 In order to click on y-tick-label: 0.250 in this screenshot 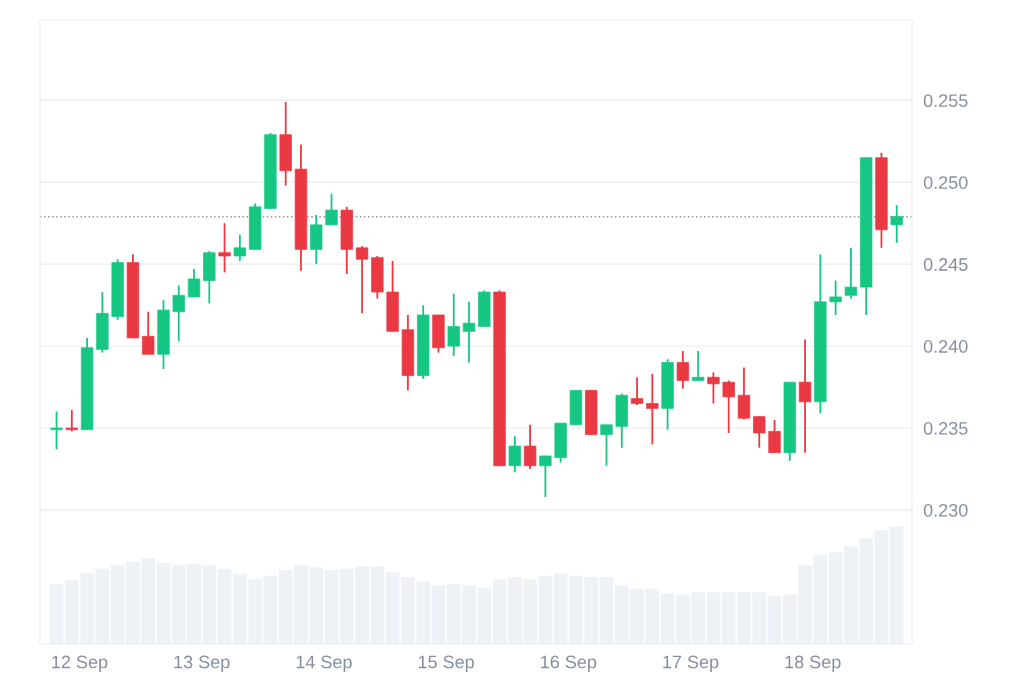, I will do `click(945, 182)`.